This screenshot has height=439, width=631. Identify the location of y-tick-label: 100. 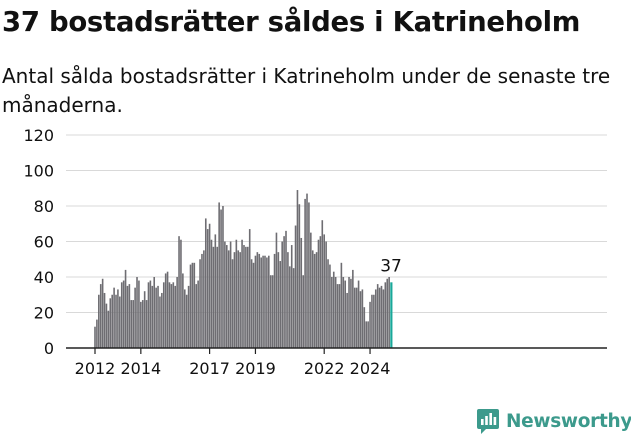
(38, 171).